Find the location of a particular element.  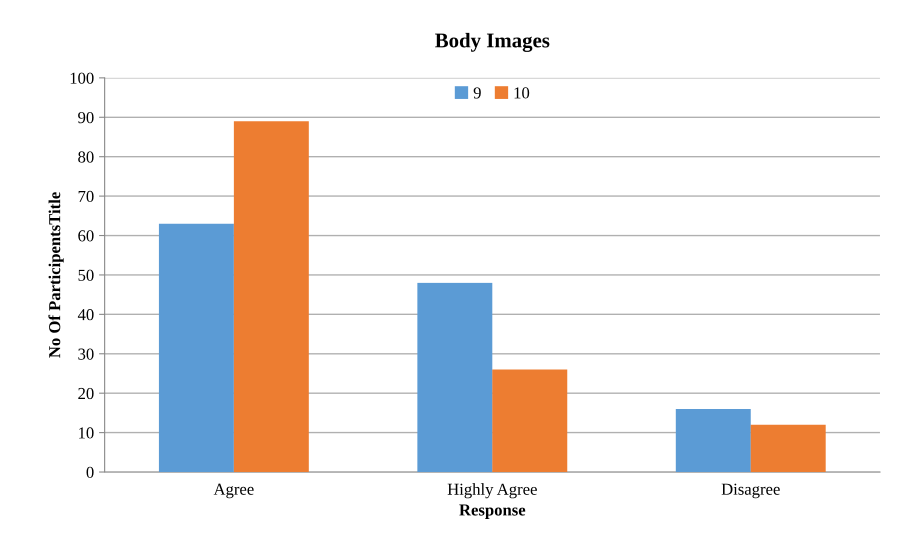

x-tick-label: Disagree is located at coordinates (751, 491).